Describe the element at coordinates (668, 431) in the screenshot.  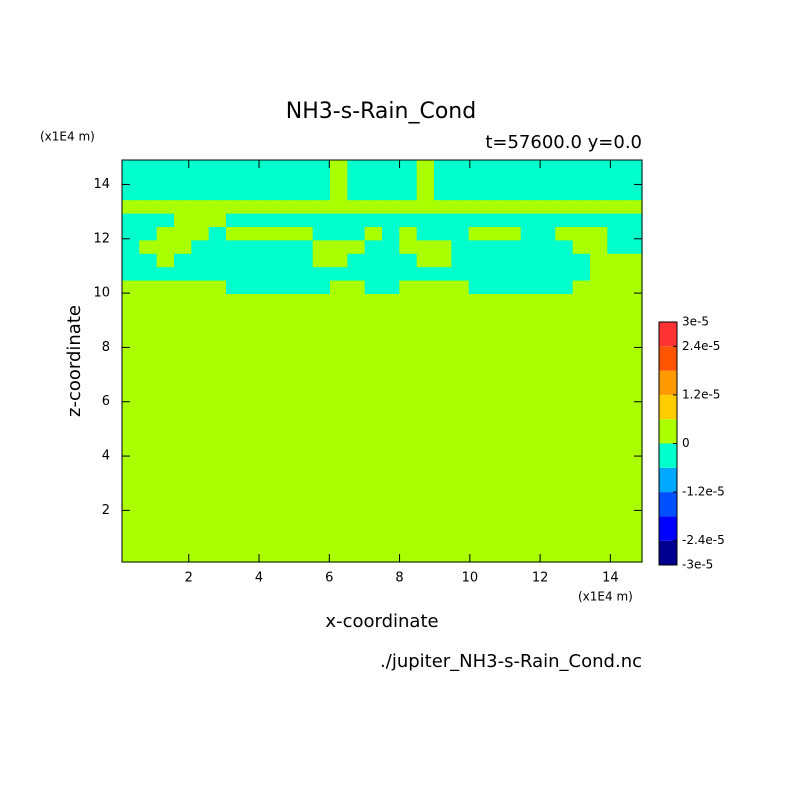
I see `colorbar-band` at that location.